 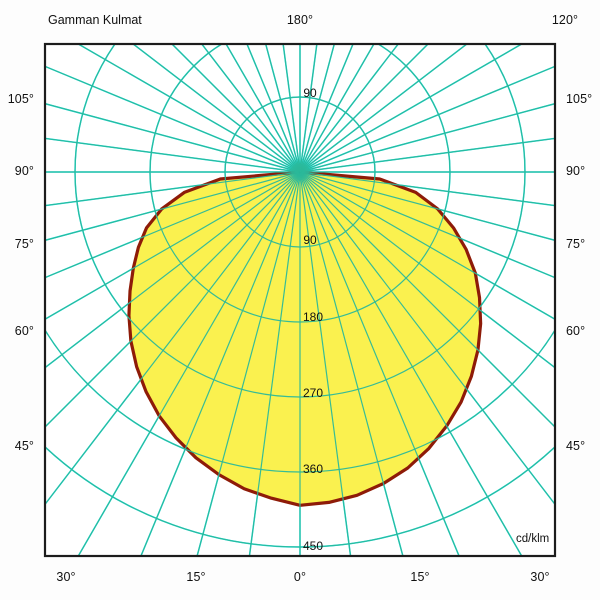 What do you see at coordinates (576, 331) in the screenshot?
I see `right-axis-label: 60°` at bounding box center [576, 331].